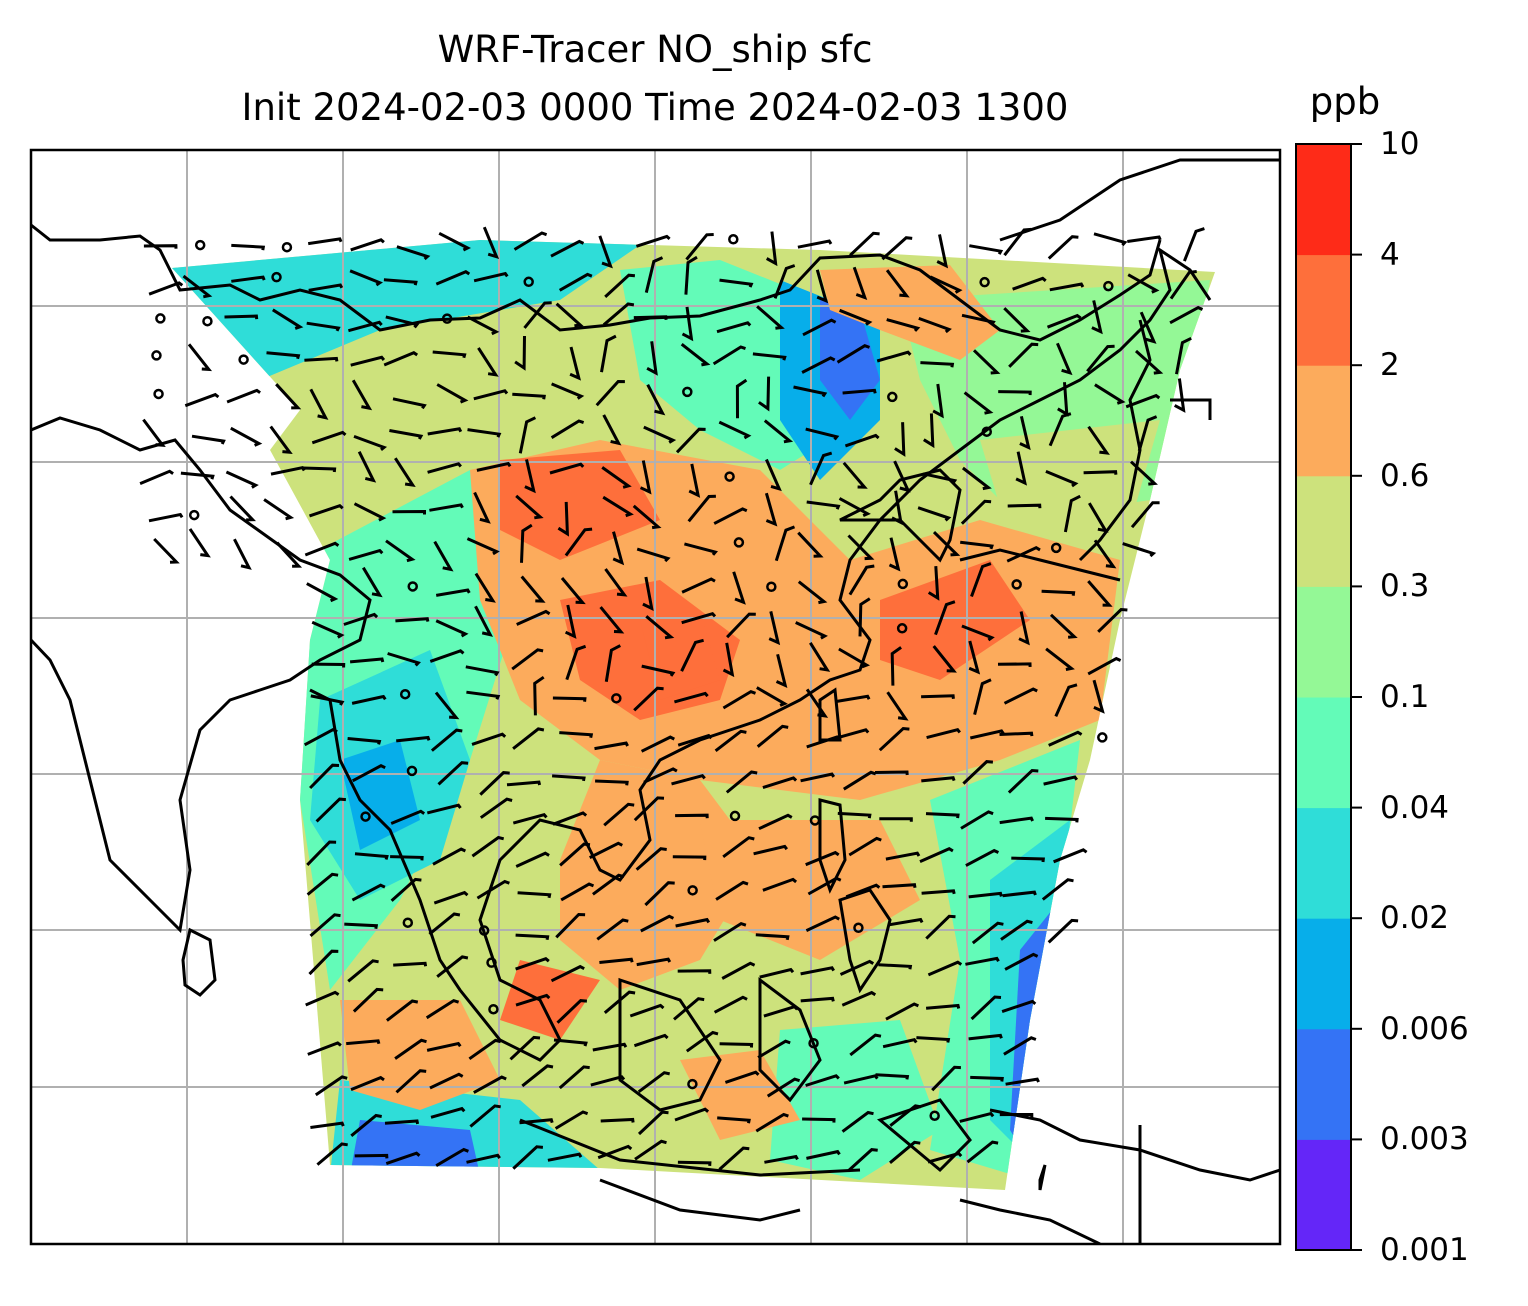 This screenshot has height=1306, width=1528. Describe the element at coordinates (1405, 475) in the screenshot. I see `colorbar-tick-label: 0.6` at that location.